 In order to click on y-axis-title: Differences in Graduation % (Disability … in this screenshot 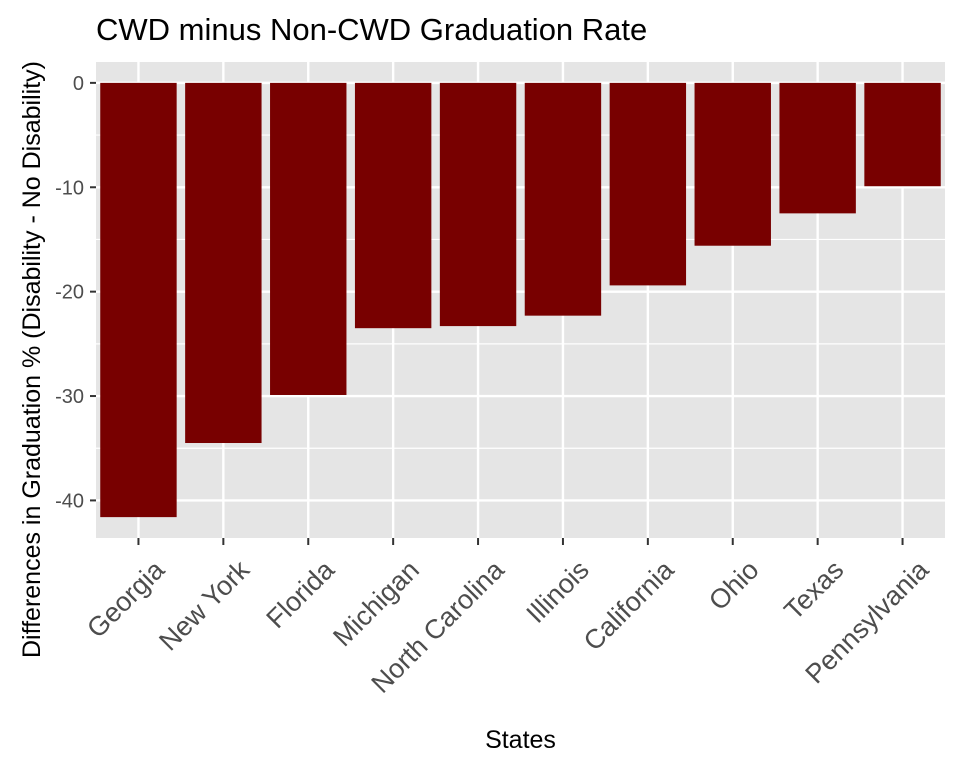, I will do `click(32, 359)`.